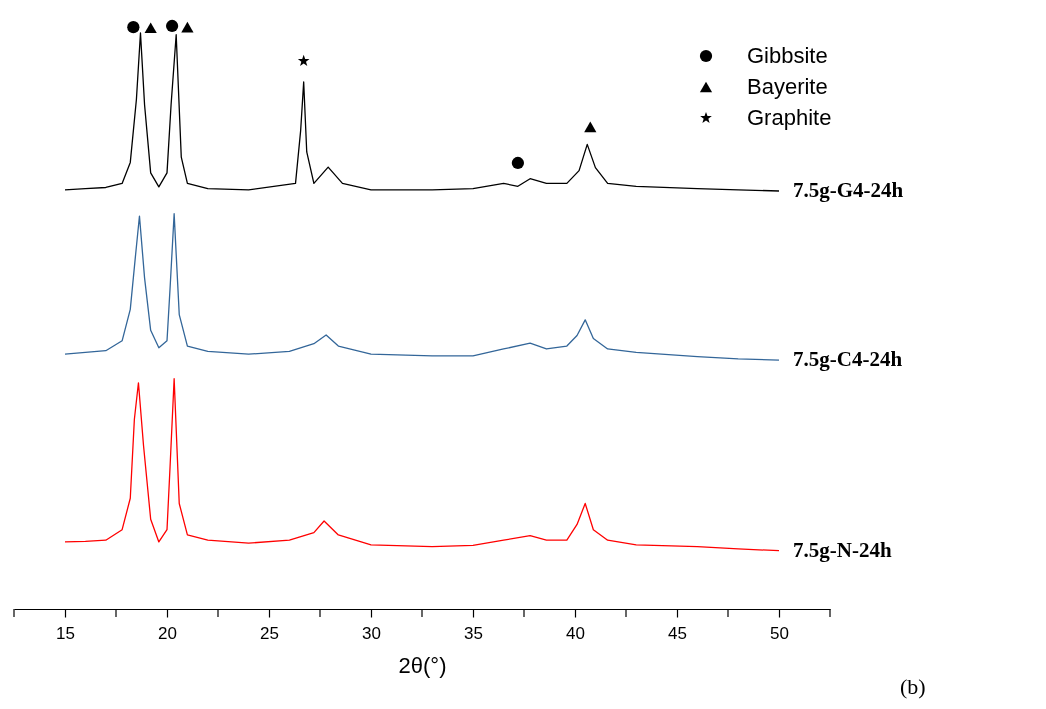 Image resolution: width=1046 pixels, height=709 pixels. I want to click on x-axis-title: 2θ(°), so click(422, 665).